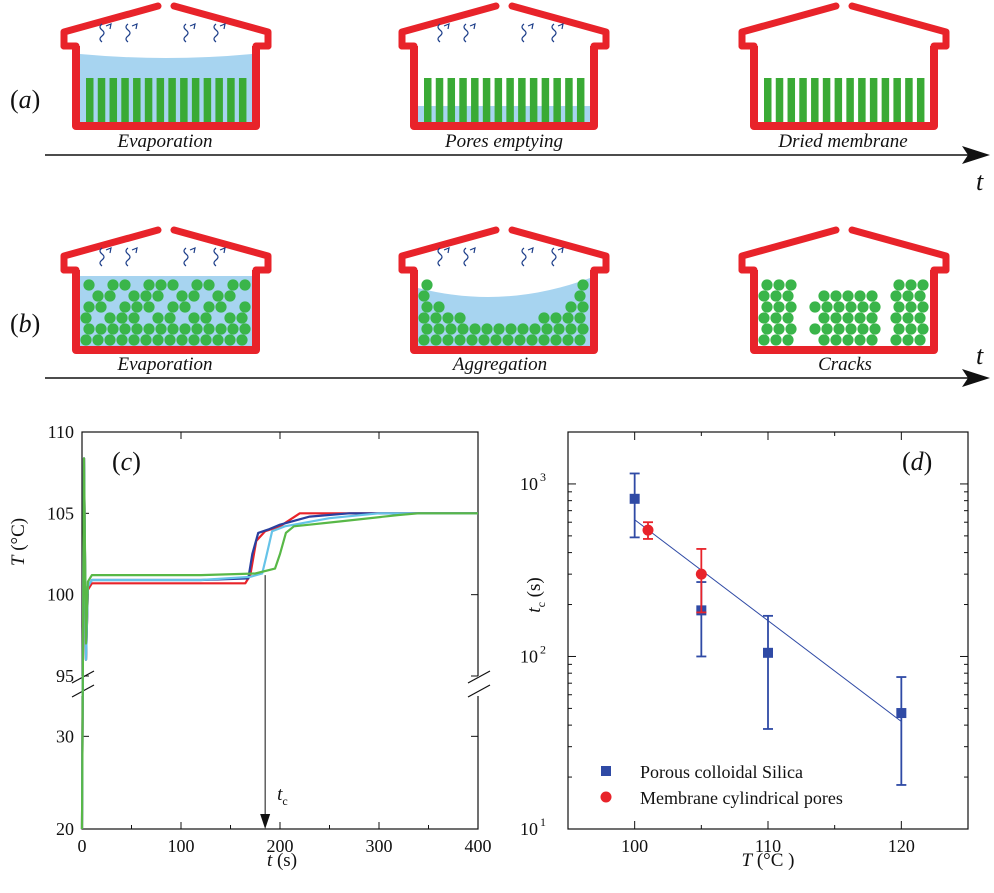  What do you see at coordinates (478, 846) in the screenshot?
I see `x-tick-label: 400` at bounding box center [478, 846].